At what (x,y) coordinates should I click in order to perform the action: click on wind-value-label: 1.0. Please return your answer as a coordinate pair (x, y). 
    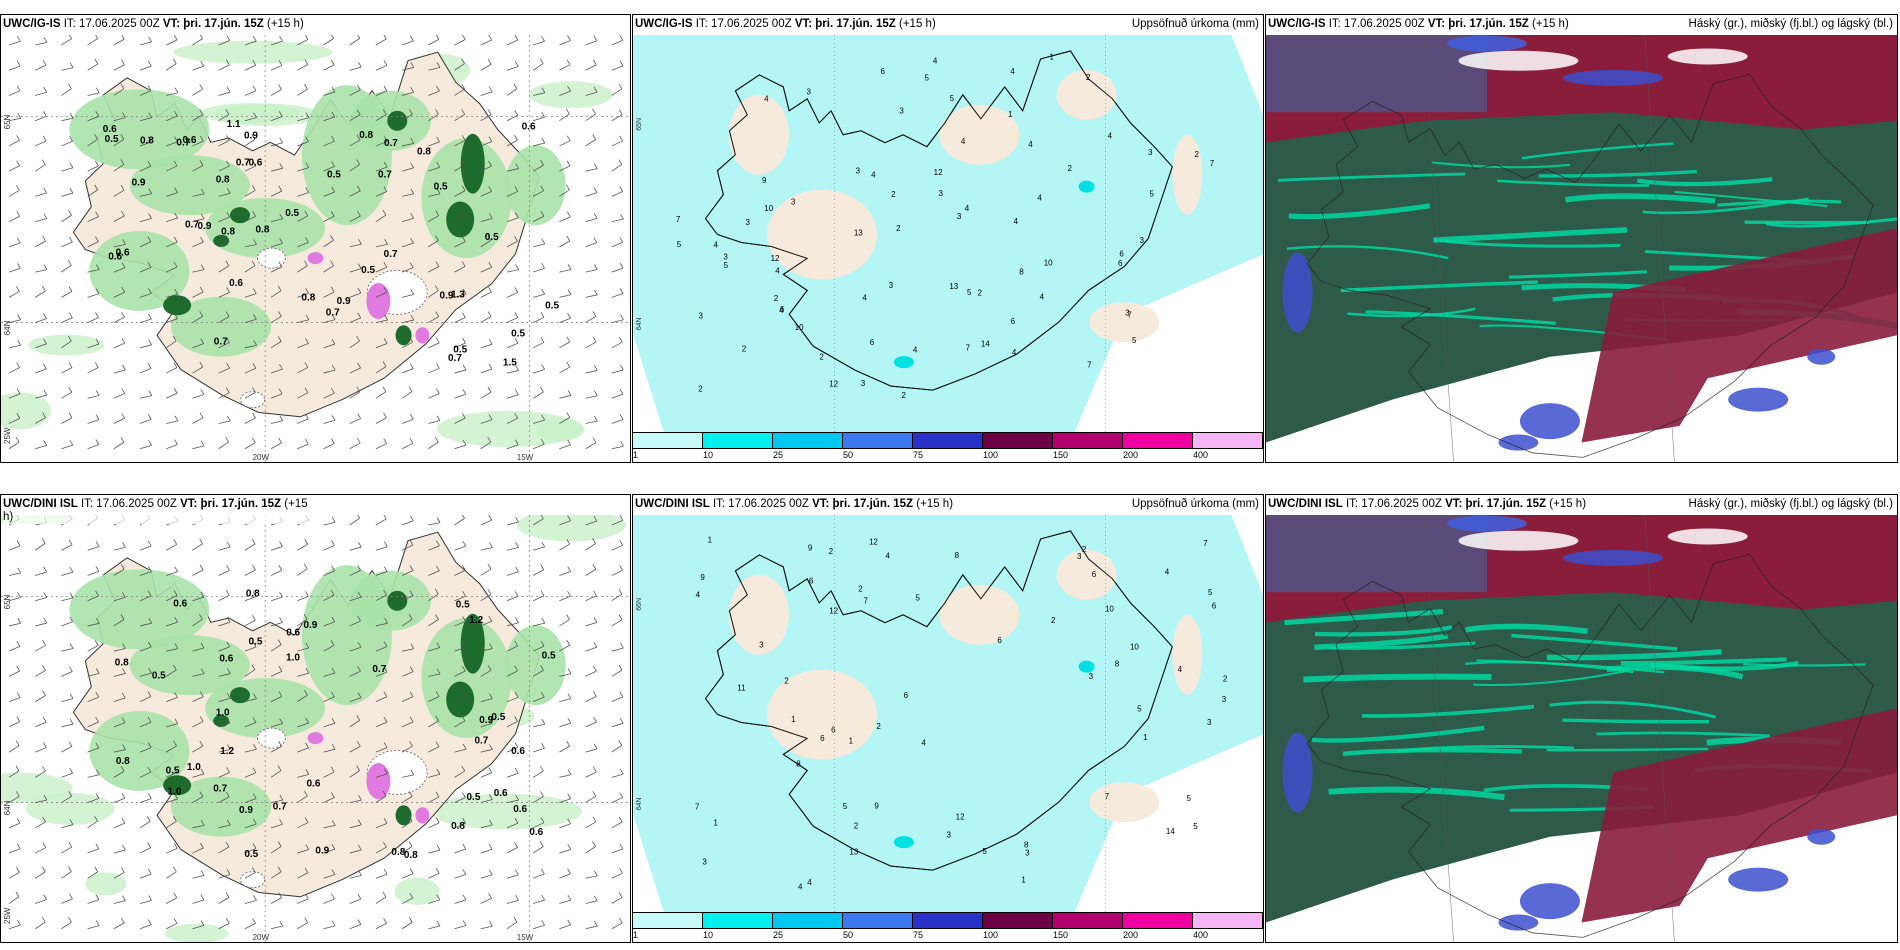
    Looking at the image, I should click on (223, 713).